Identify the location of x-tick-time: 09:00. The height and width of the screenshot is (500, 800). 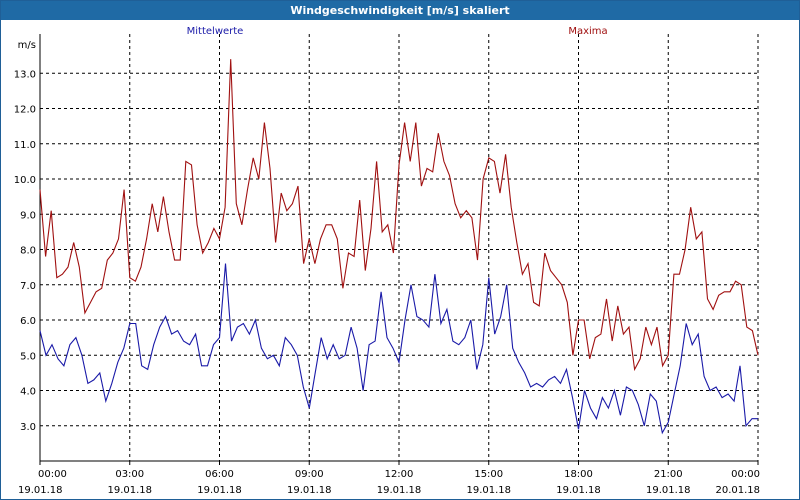
(309, 474).